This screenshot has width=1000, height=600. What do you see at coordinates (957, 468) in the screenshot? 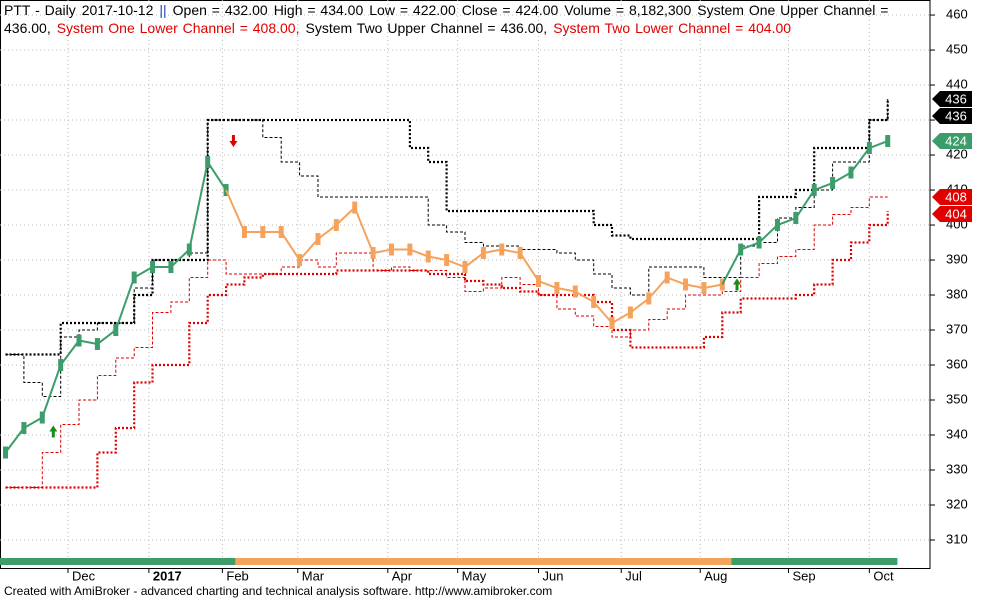
I see `y-tick-label: 330` at bounding box center [957, 468].